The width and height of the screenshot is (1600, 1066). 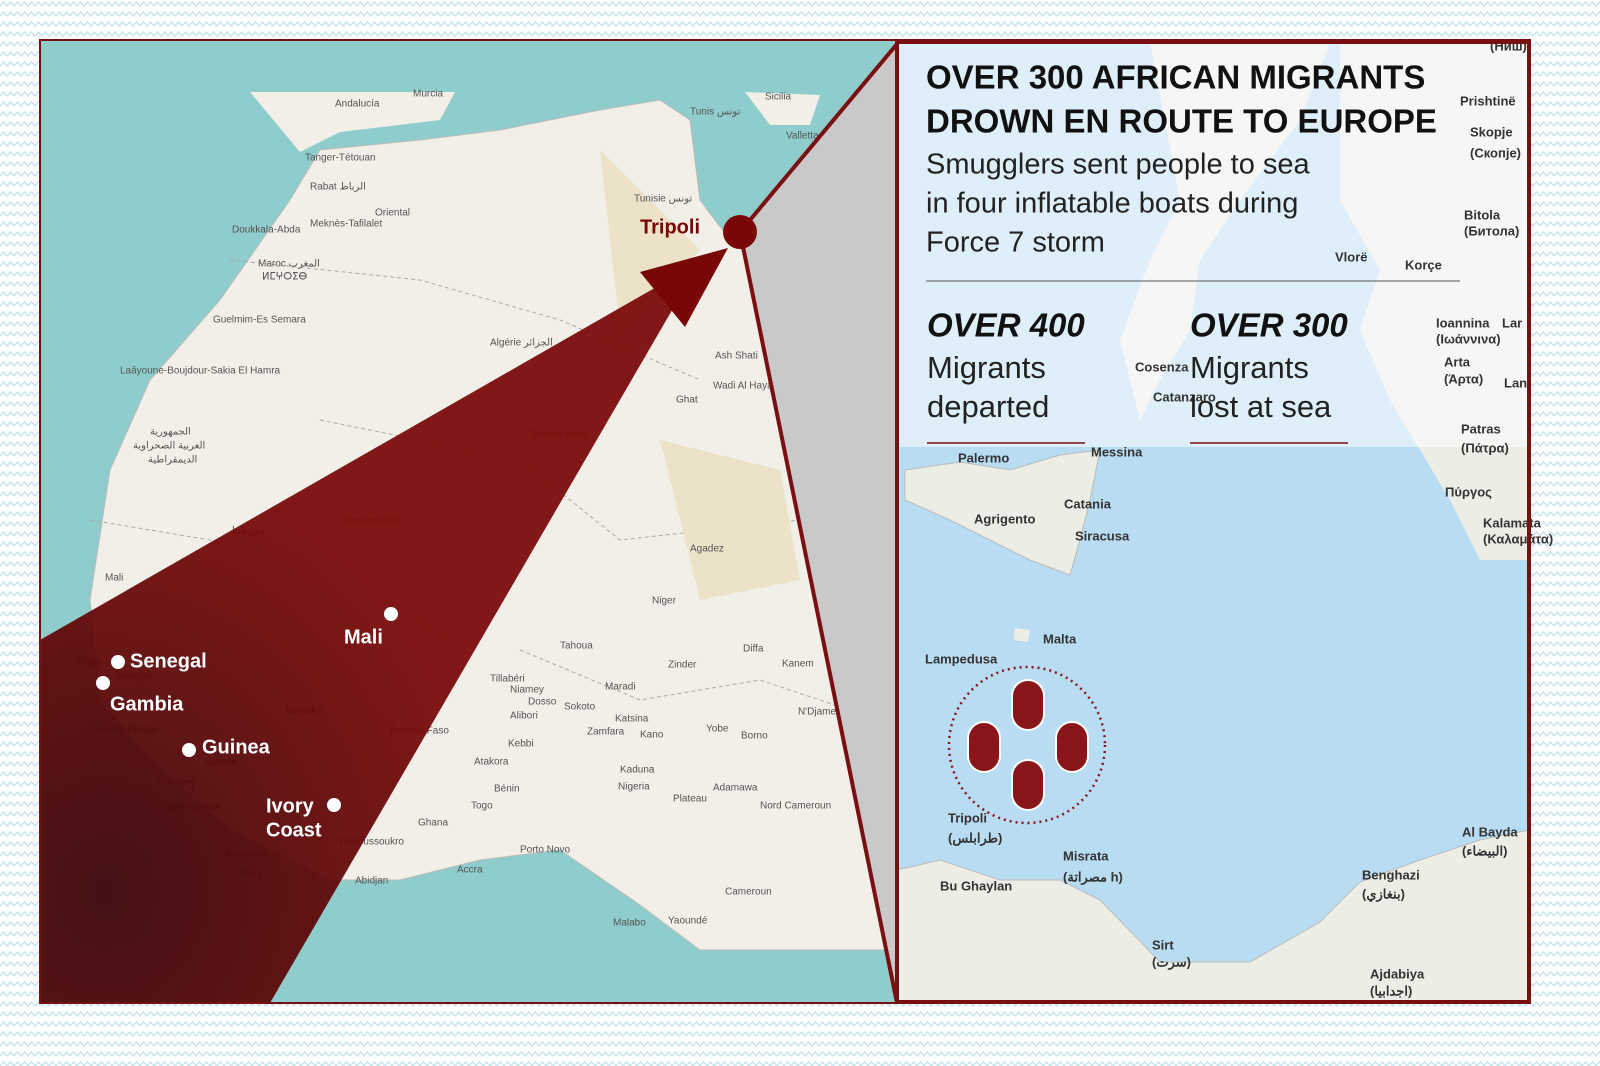 I want to click on base-label: الجمهورية, so click(x=170, y=432).